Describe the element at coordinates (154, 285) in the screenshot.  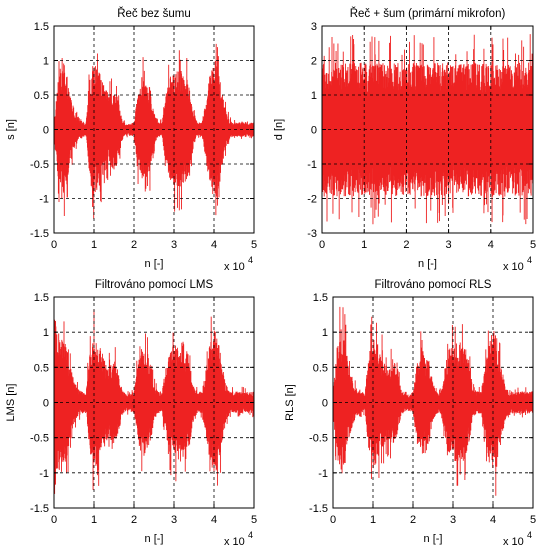
I see `chart-title: Filtrováno pomocí LMS` at that location.